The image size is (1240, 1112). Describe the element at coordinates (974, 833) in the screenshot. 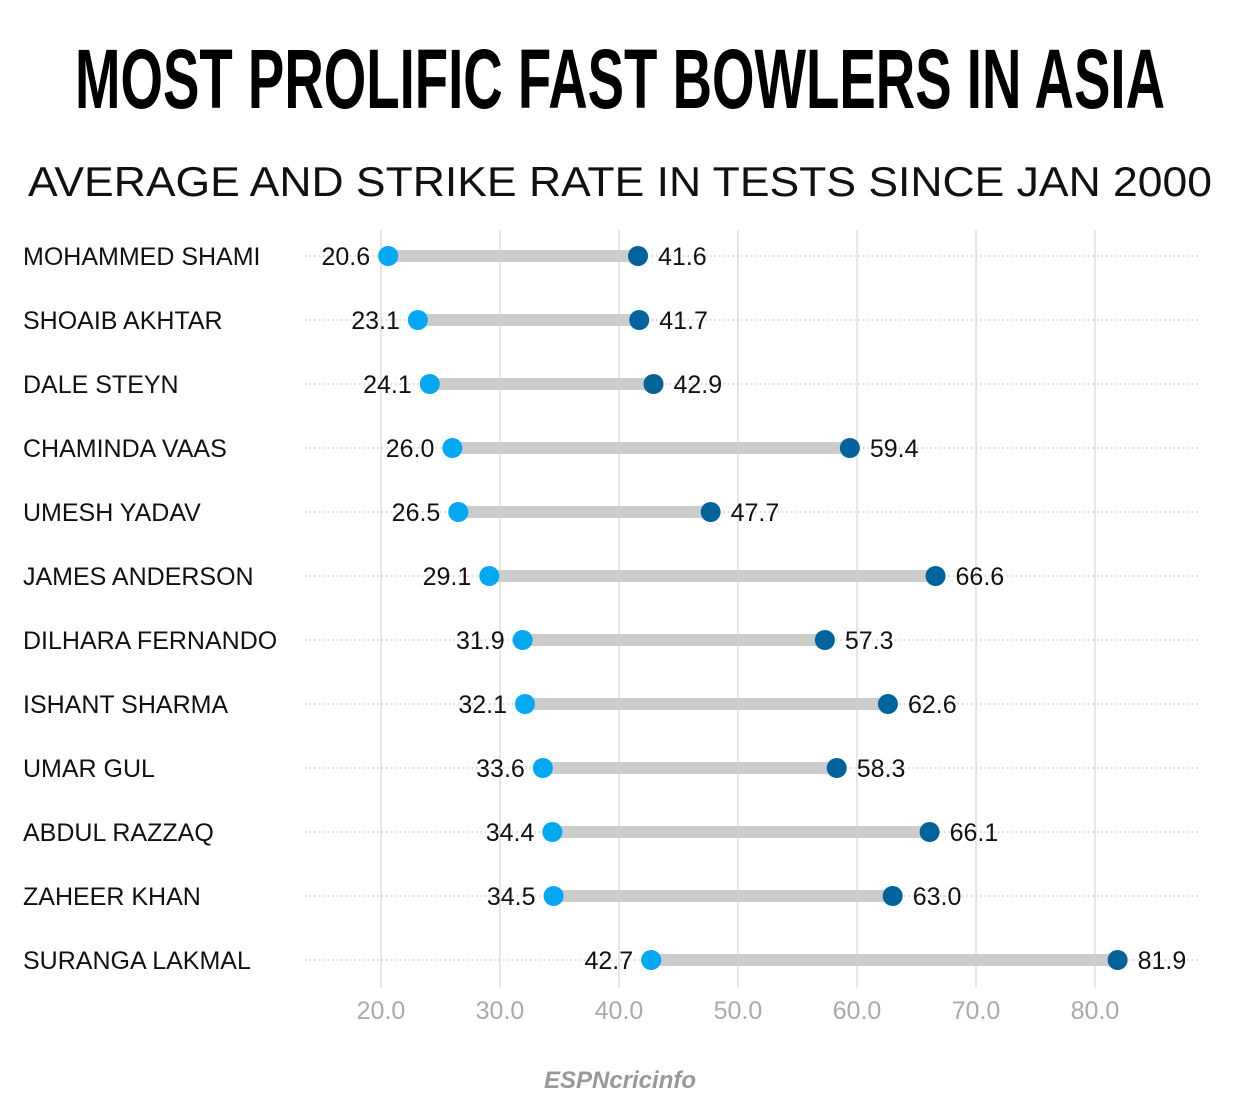

I see `strike-rate-label: 66.1` at that location.